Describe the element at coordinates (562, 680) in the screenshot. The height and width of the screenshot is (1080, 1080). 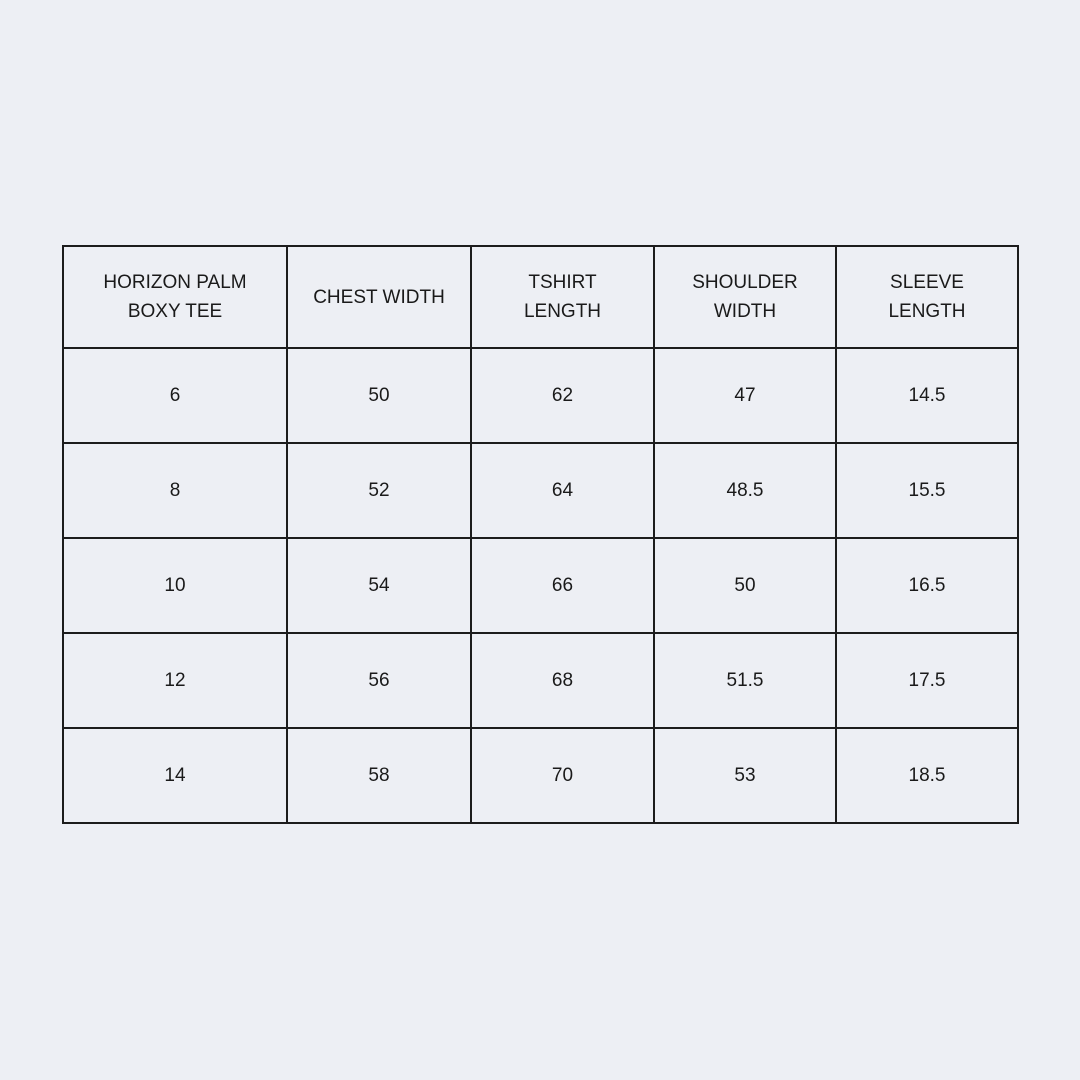
I see `tshirt-length-cell: 68` at that location.